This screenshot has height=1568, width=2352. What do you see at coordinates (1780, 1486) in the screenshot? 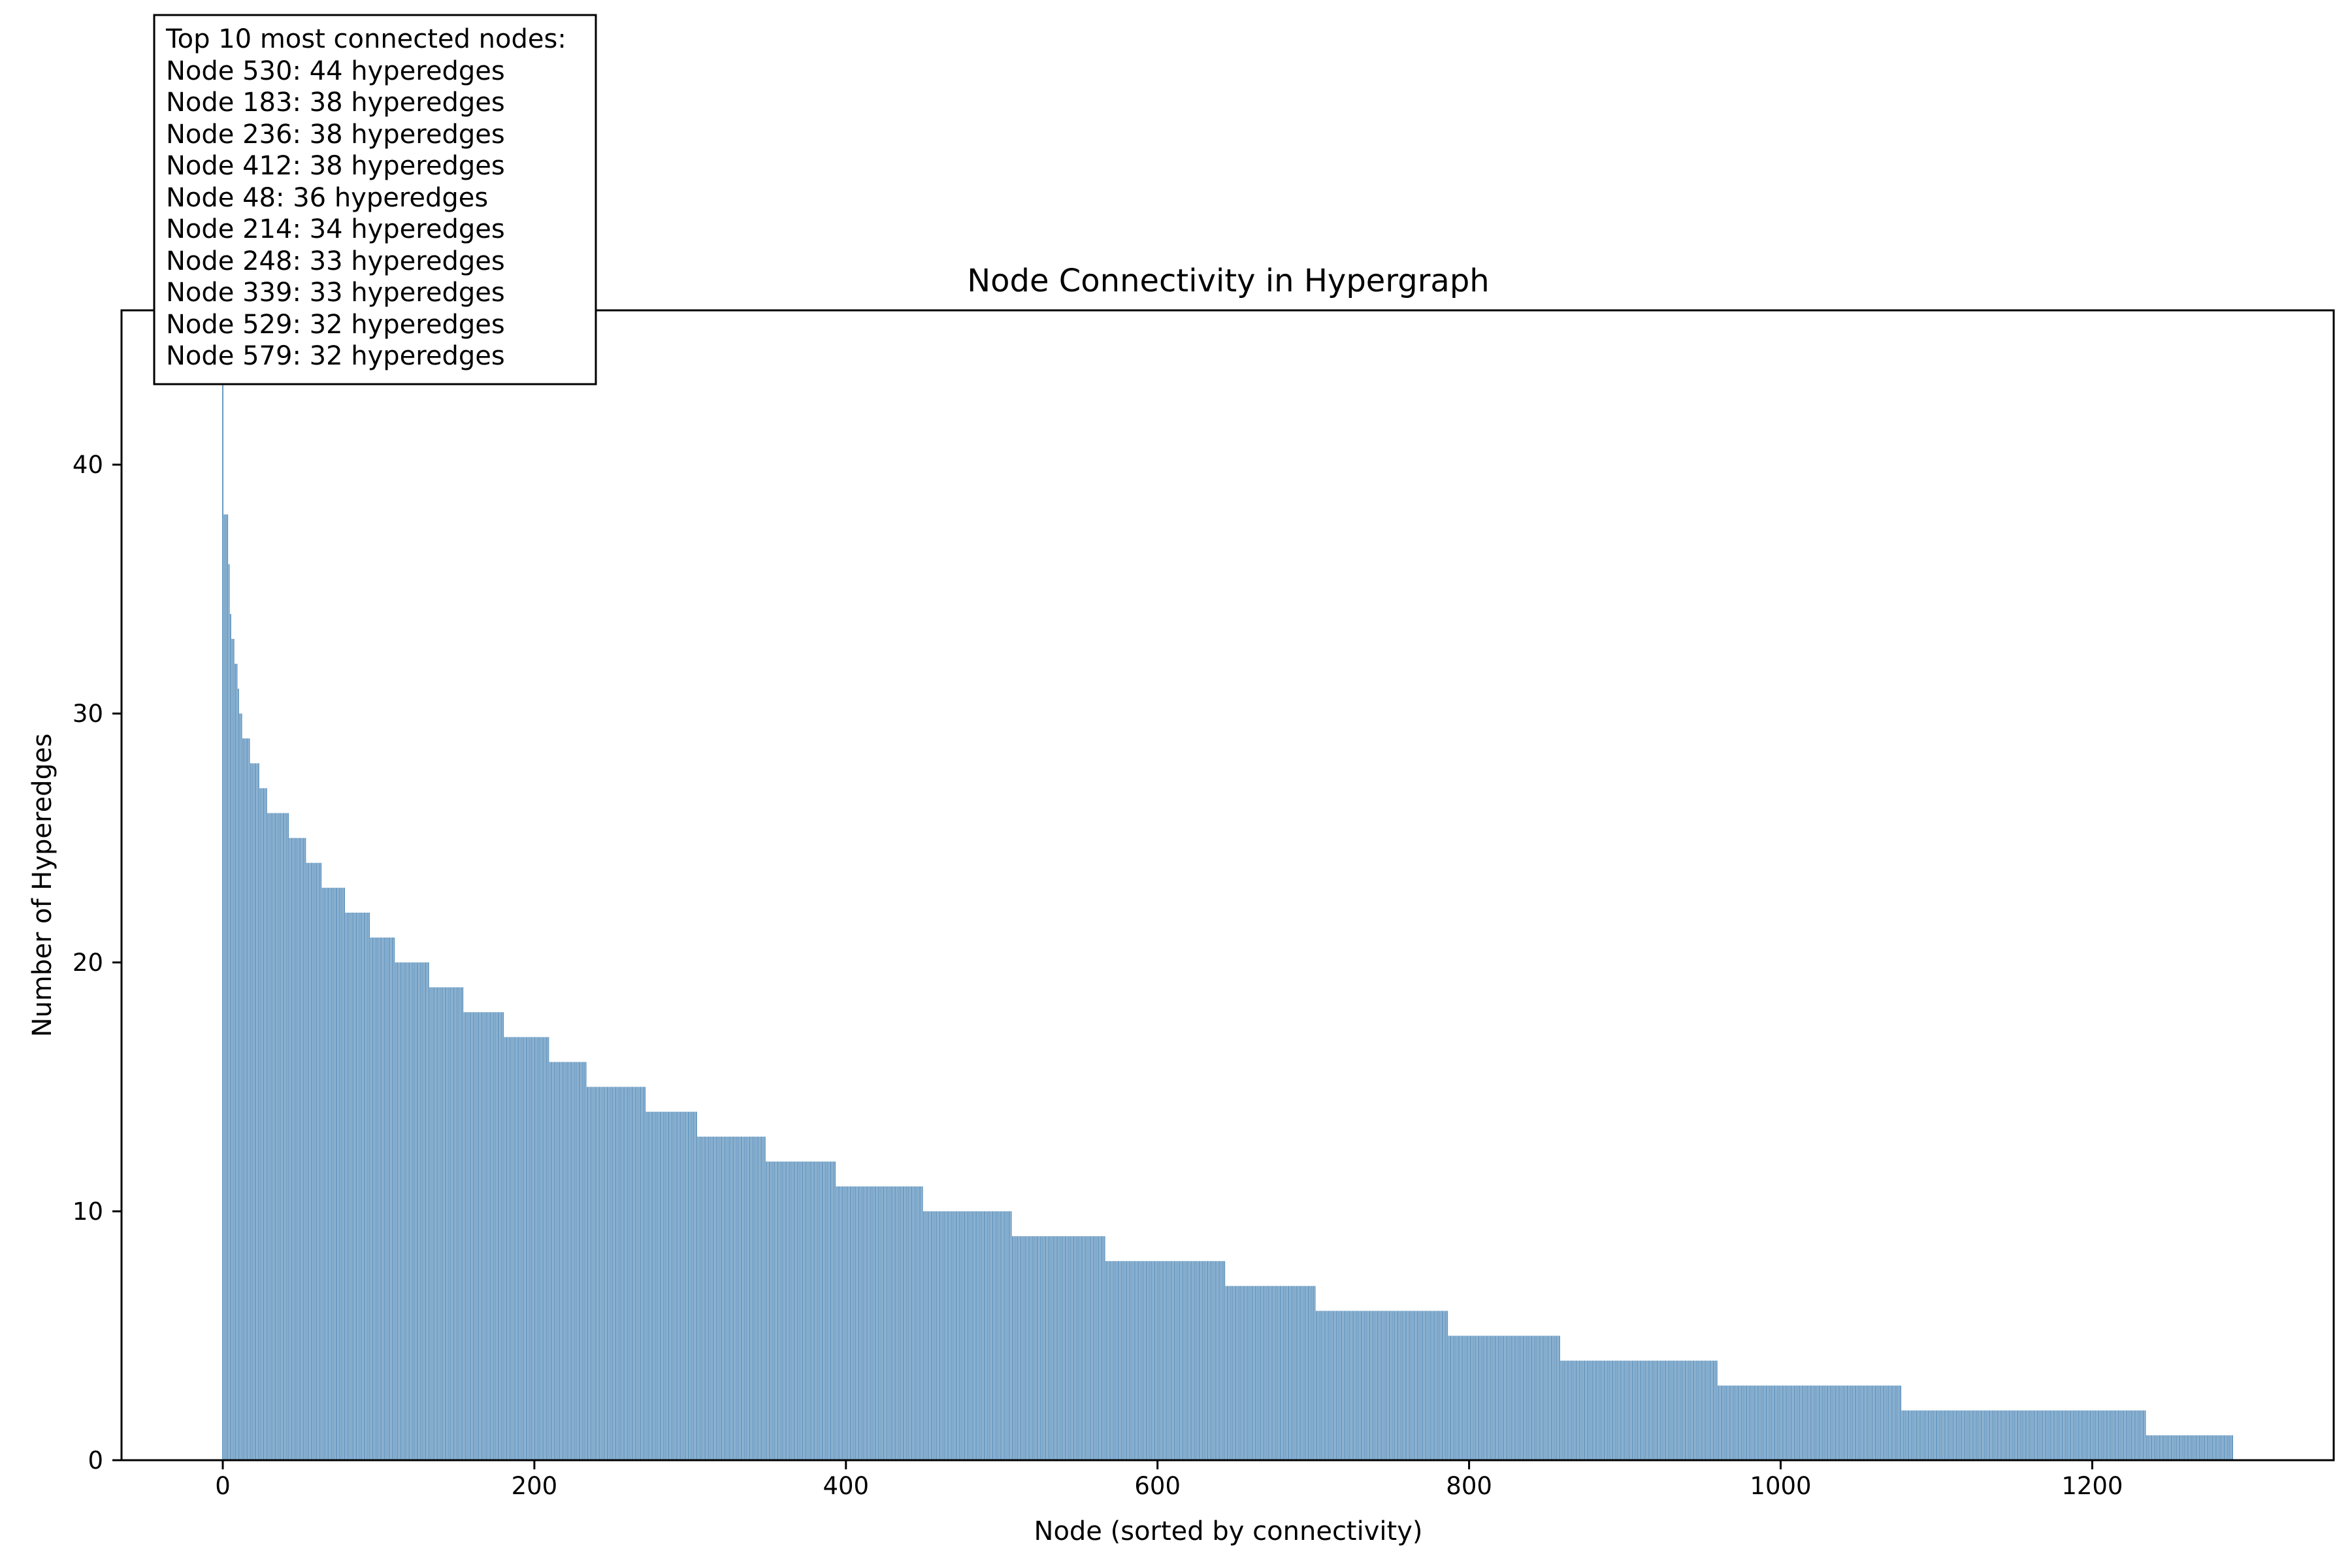
I see `x-tick-label: 1000` at bounding box center [1780, 1486].